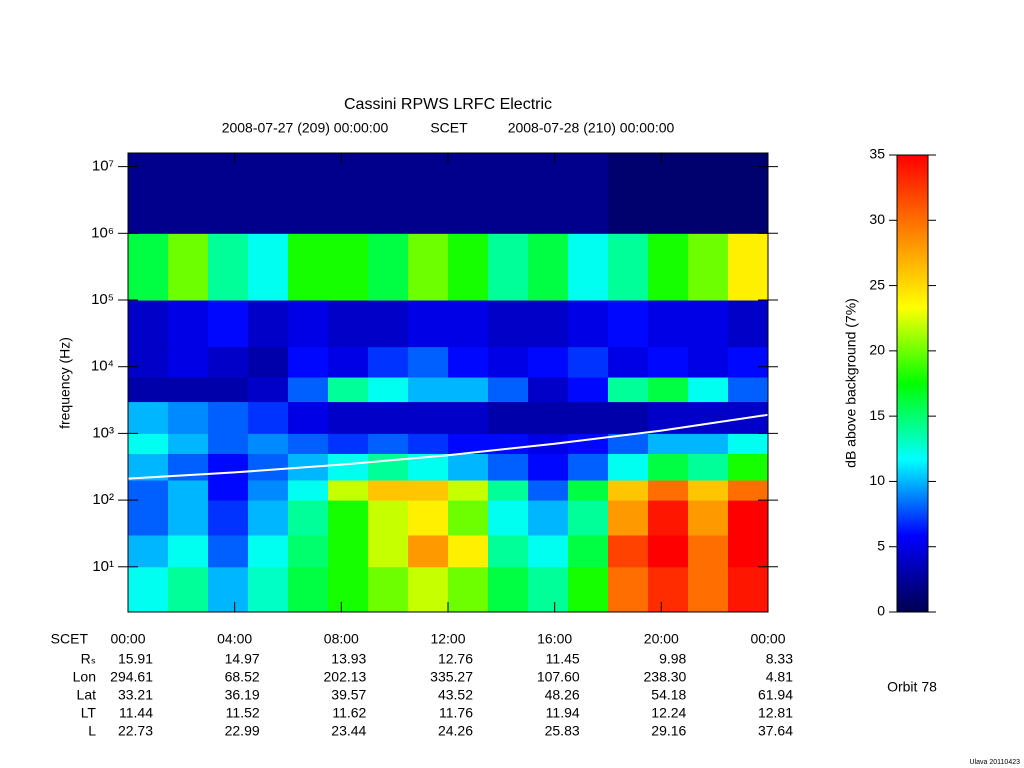  What do you see at coordinates (877, 284) in the screenshot?
I see `colorbar-tick-label: 25` at bounding box center [877, 284].